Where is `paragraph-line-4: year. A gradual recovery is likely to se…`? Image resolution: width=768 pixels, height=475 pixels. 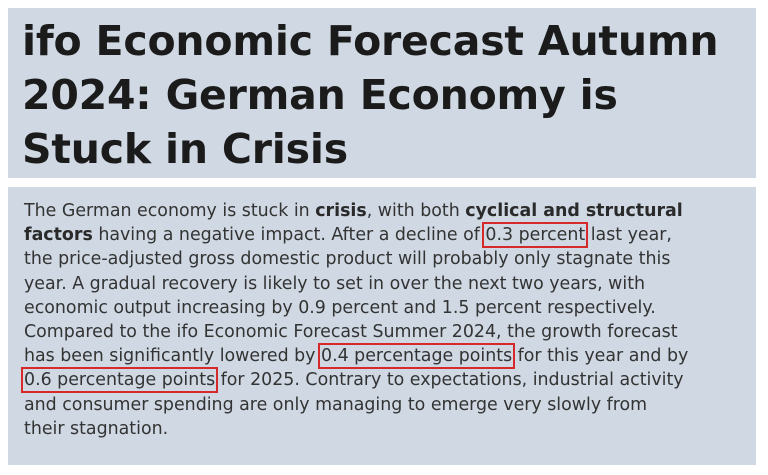
paragraph-line-4: year. A gradual recovery is likely to se… is located at coordinates (335, 283).